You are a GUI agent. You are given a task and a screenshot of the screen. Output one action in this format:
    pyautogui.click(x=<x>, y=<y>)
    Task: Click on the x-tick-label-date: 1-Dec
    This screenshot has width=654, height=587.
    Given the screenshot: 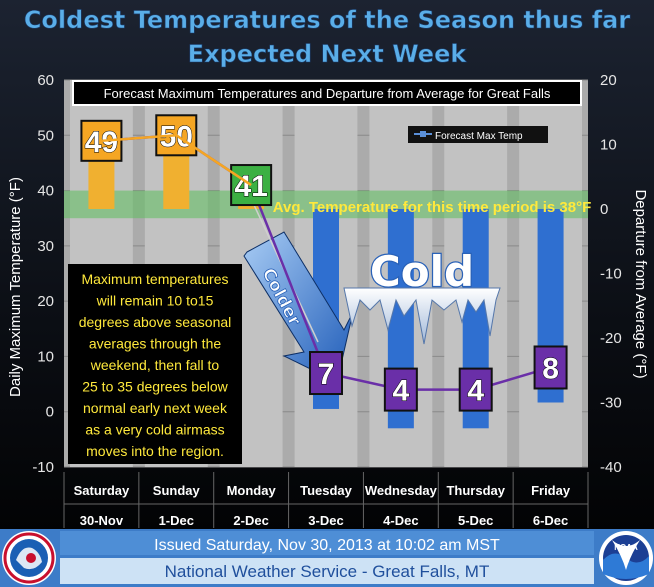 What is the action you would take?
    pyautogui.click(x=176, y=520)
    